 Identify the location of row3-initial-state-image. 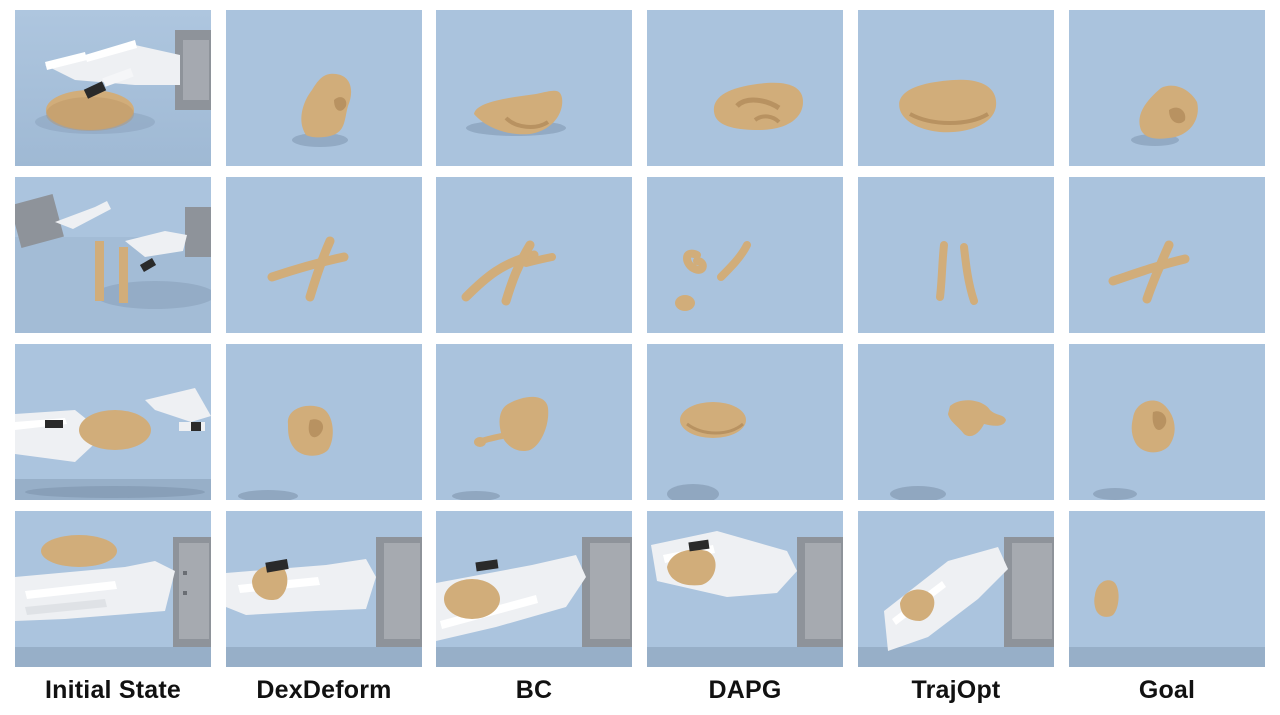
(113, 422).